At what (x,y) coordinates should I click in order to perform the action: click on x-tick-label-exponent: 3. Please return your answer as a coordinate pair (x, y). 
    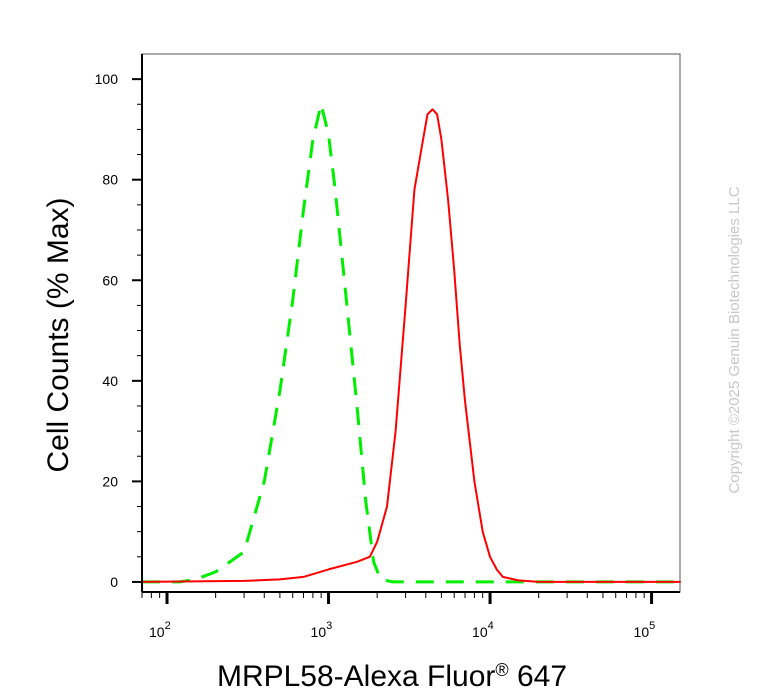
    Looking at the image, I should click on (329, 626).